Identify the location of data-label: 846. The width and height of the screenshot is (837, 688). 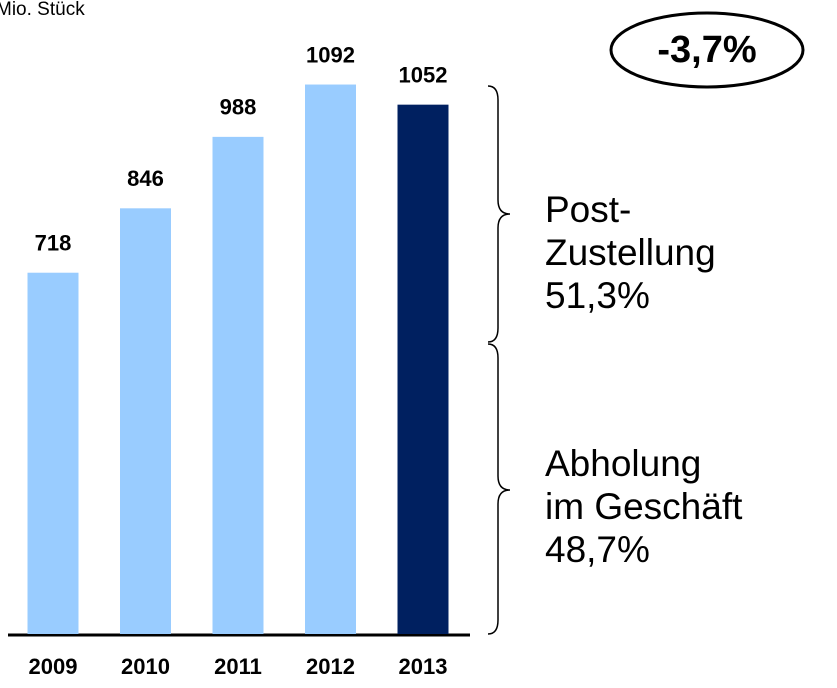
(145, 178).